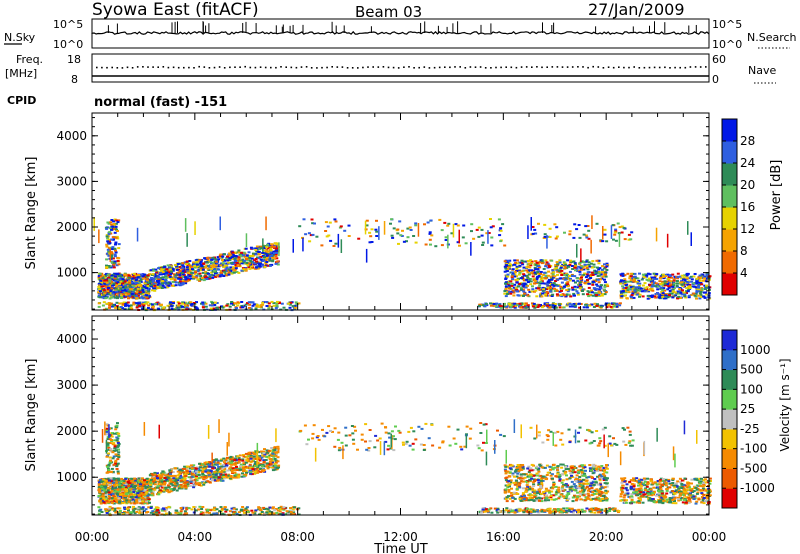  What do you see at coordinates (71, 431) in the screenshot?
I see `velocity-ytick-2: 2000` at bounding box center [71, 431].